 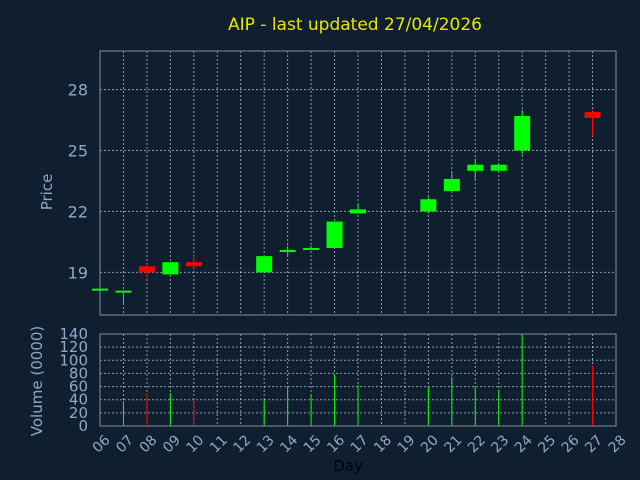 I want to click on price-axis-label: Price, so click(x=47, y=192).